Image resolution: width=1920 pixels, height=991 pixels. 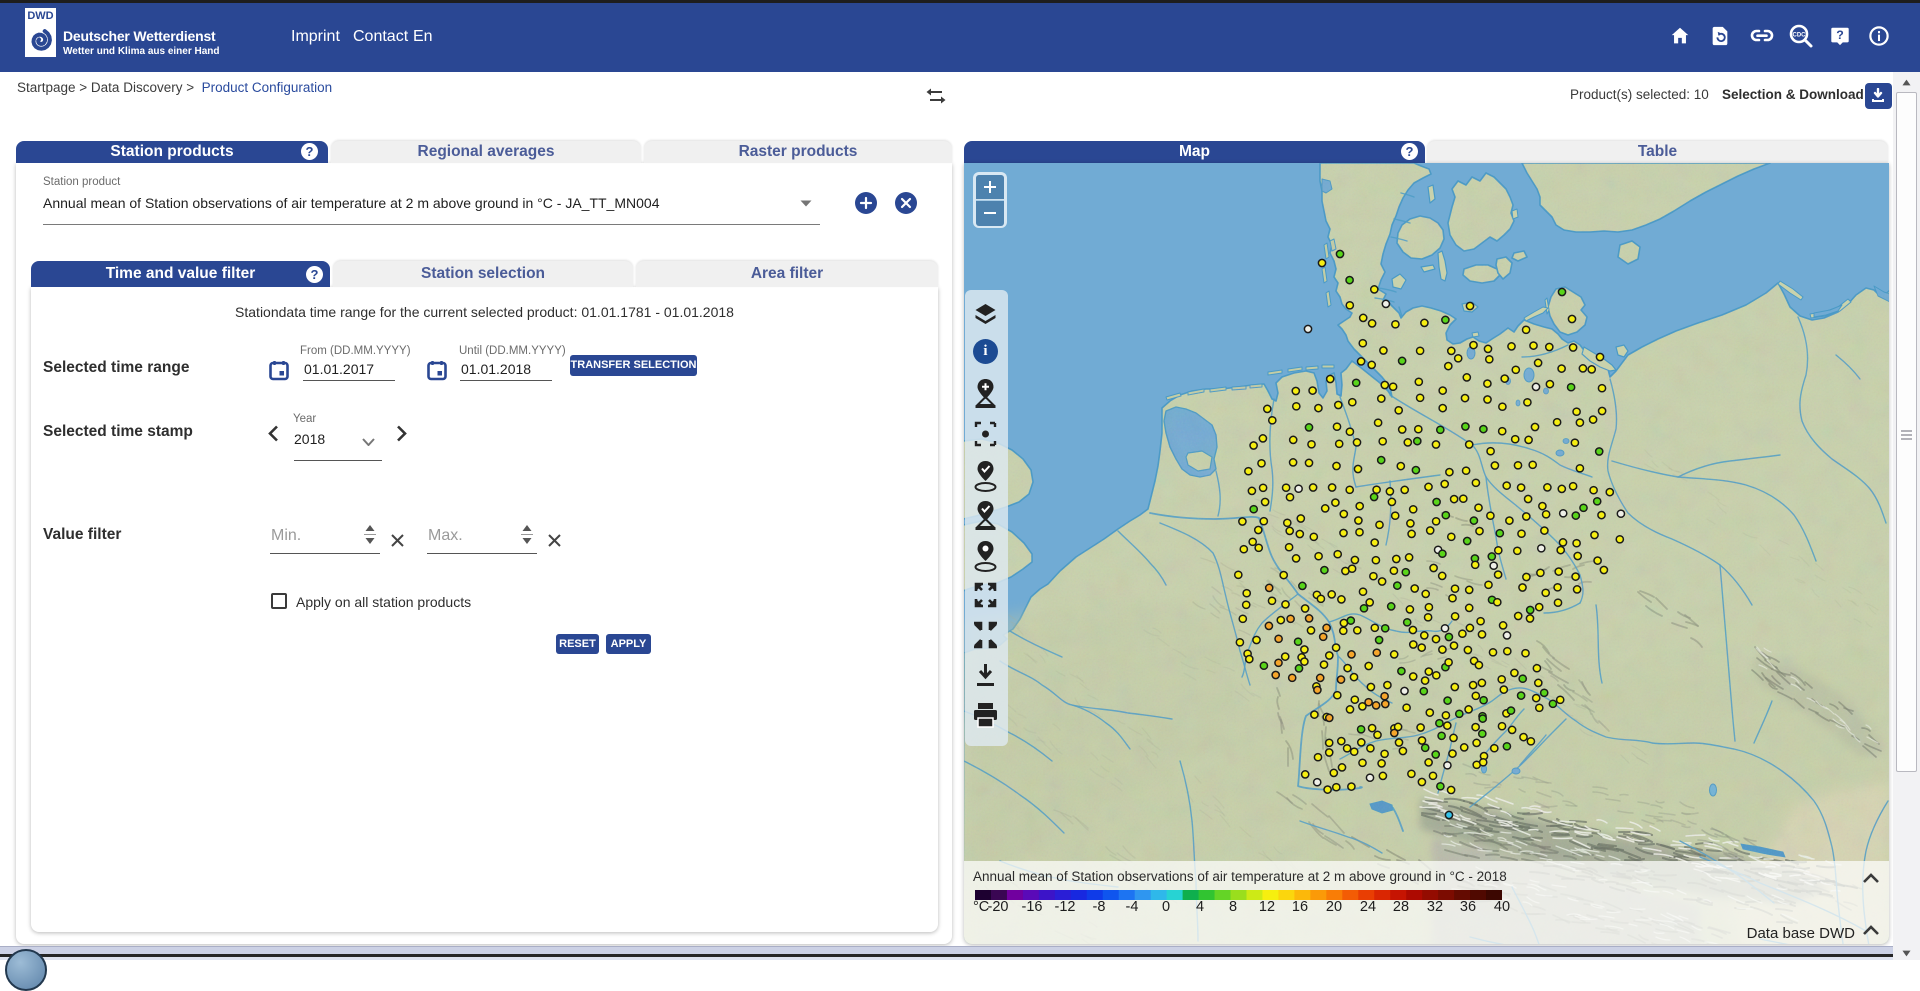 I want to click on svg-text: CDC, so click(x=1800, y=36).